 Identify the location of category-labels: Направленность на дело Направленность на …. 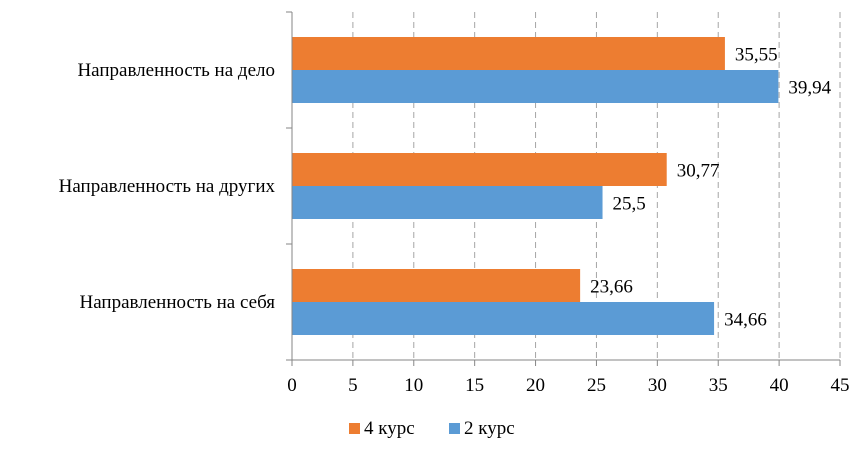
(167, 186).